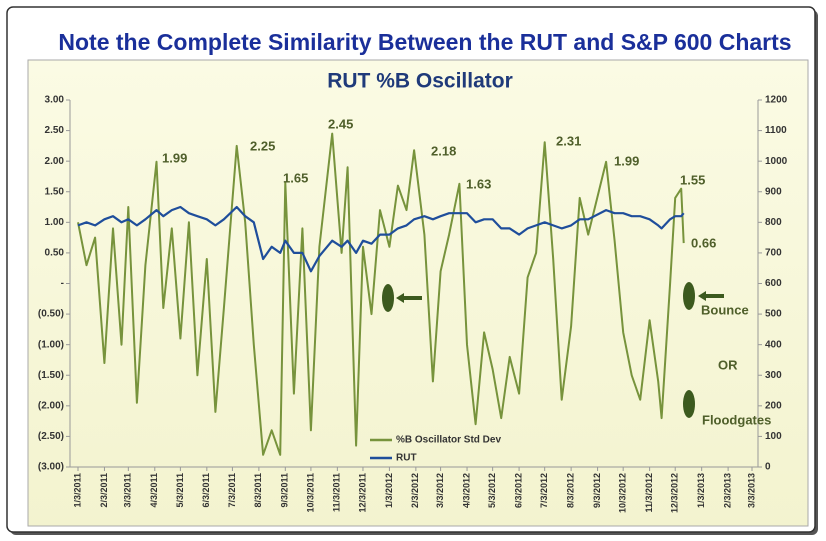  I want to click on legend-label: RUT, so click(406, 458).